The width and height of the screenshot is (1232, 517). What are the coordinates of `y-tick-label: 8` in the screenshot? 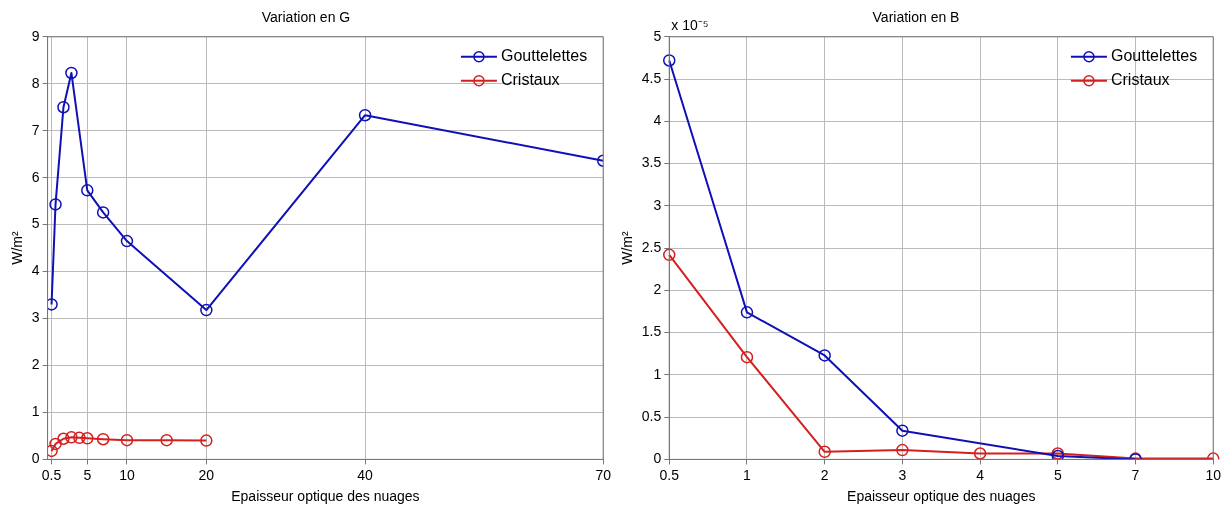 It's located at (35, 82).